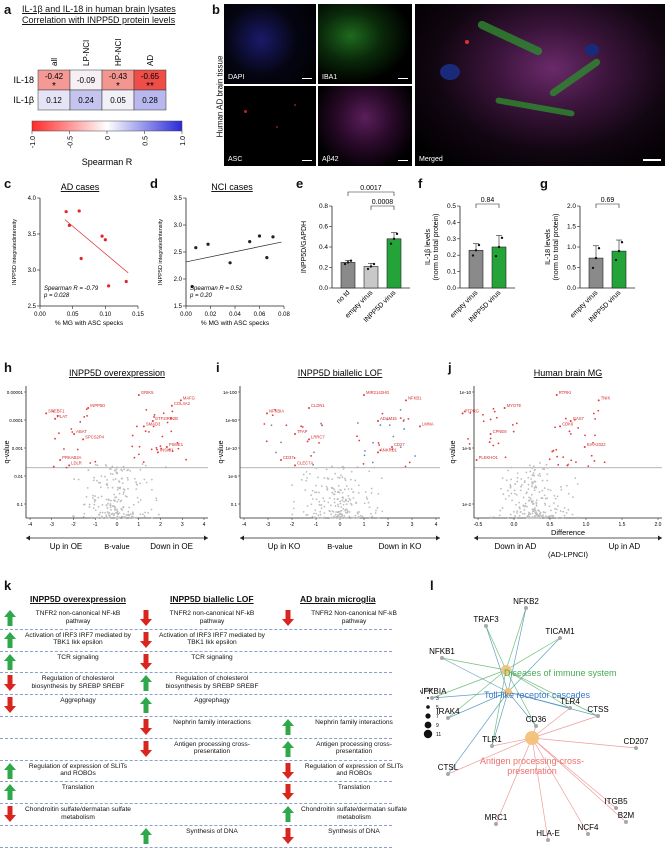 The height and width of the screenshot is (852, 668). What do you see at coordinates (244, 525) in the screenshot?
I see `volcano-x-tick-label: -4` at bounding box center [244, 525].